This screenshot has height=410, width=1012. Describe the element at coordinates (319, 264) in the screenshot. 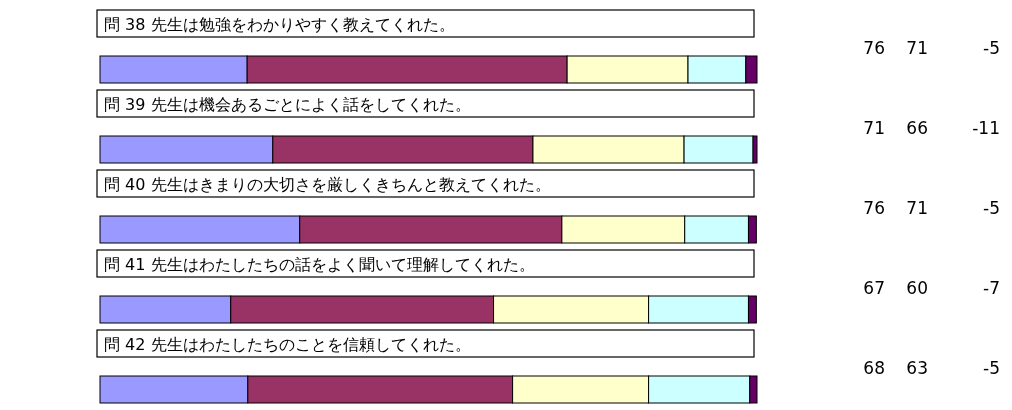

I see `y-tick-label: 問 41 先生はわたしたちの話をよく聞いて理解してくれた。` at that location.